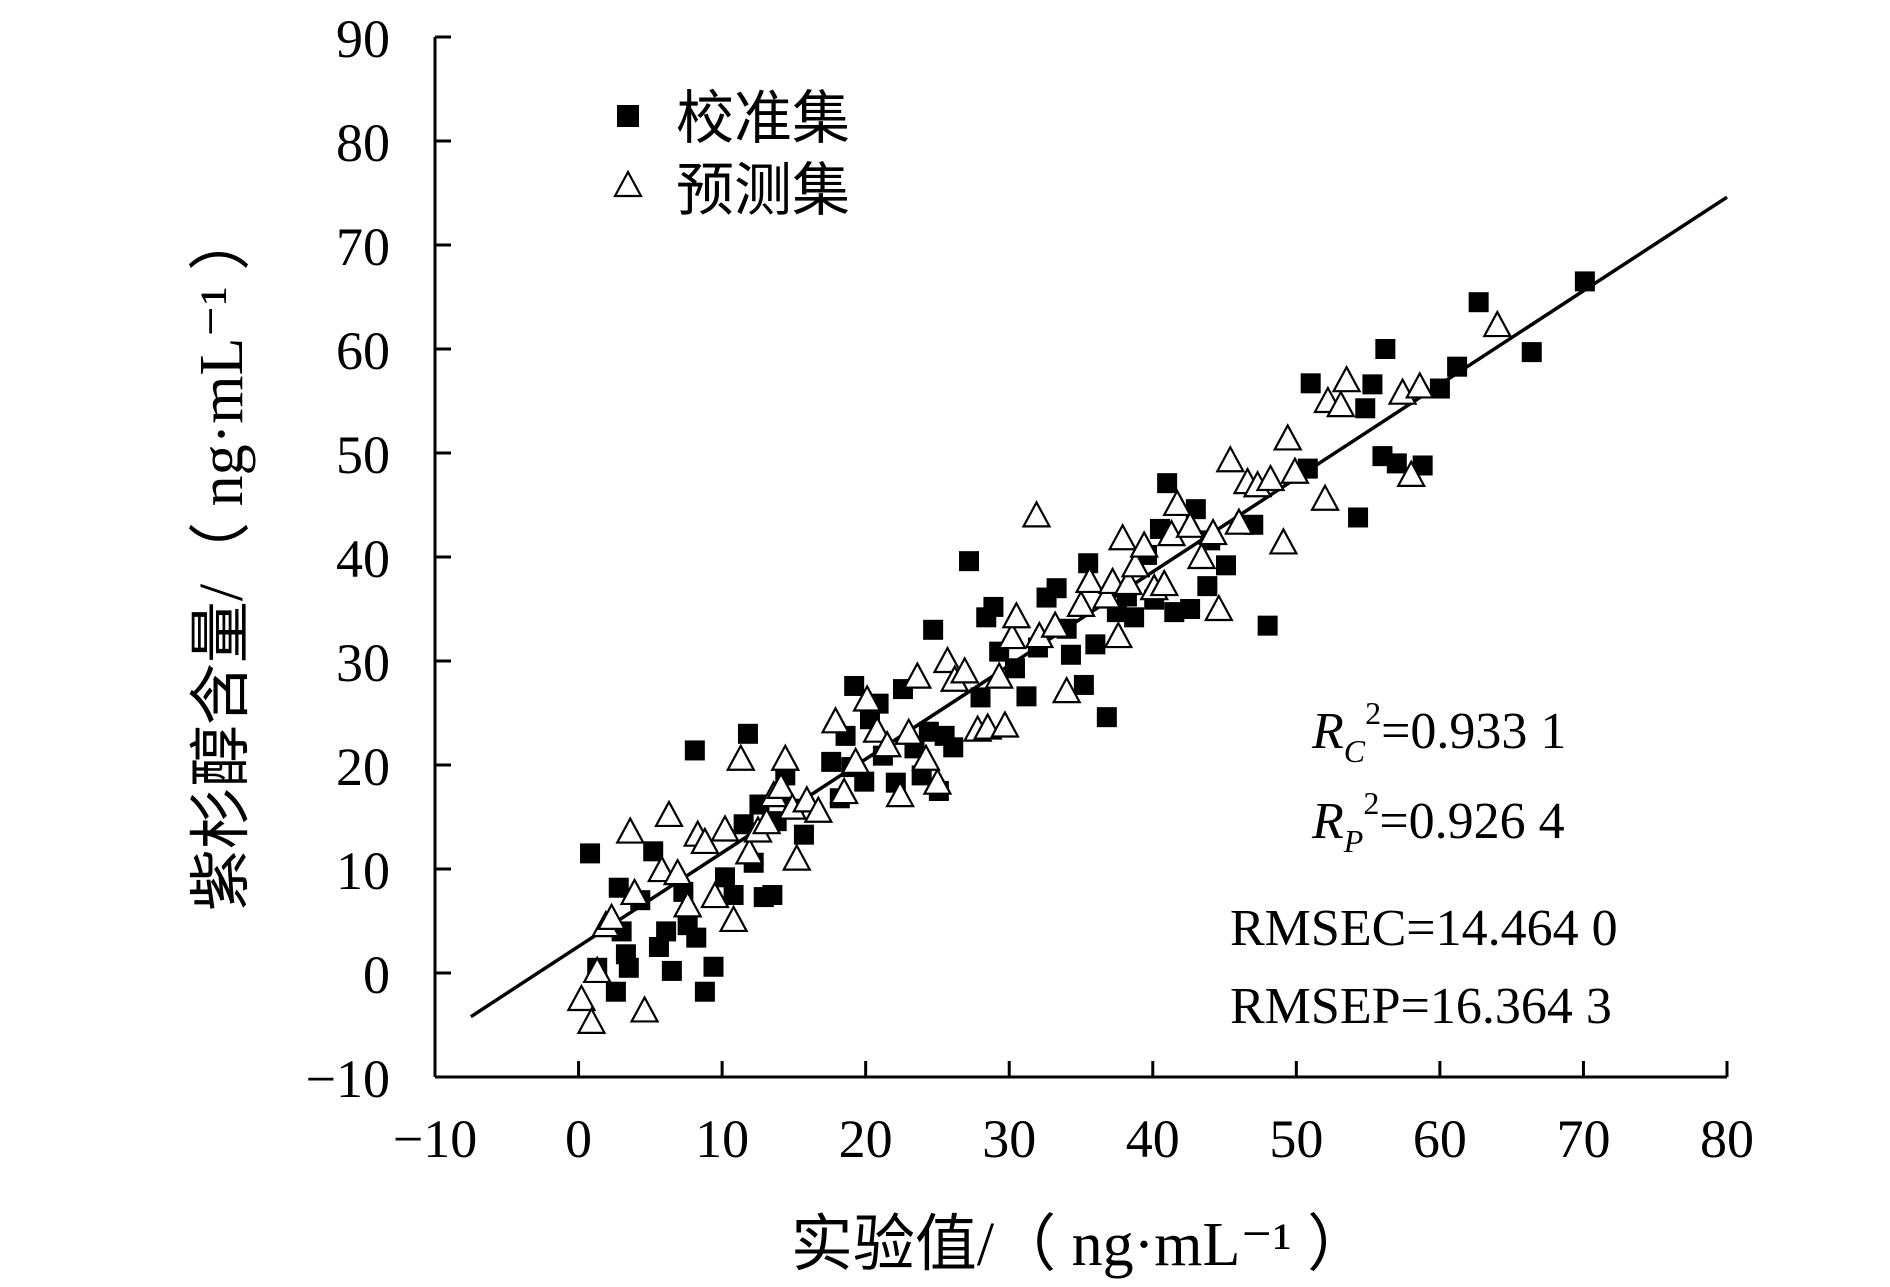  What do you see at coordinates (1296, 1139) in the screenshot?
I see `x-tick-label: 50` at bounding box center [1296, 1139].